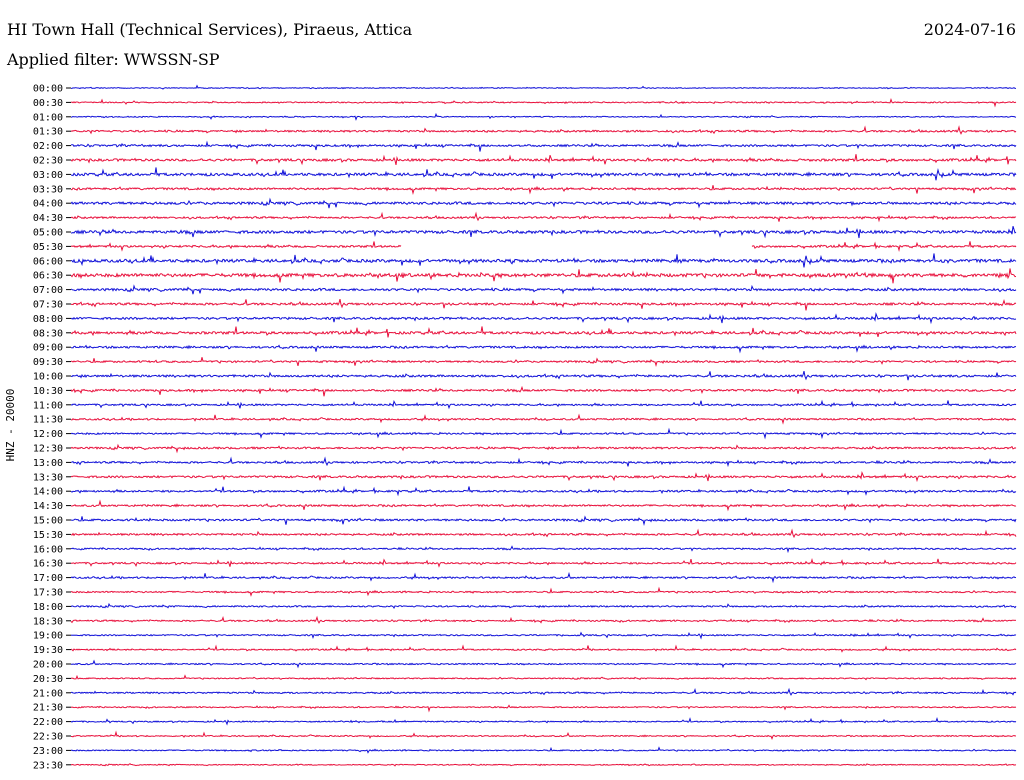 The width and height of the screenshot is (1024, 780). What do you see at coordinates (48, 693) in the screenshot?
I see `tick-label: 21:00` at bounding box center [48, 693].